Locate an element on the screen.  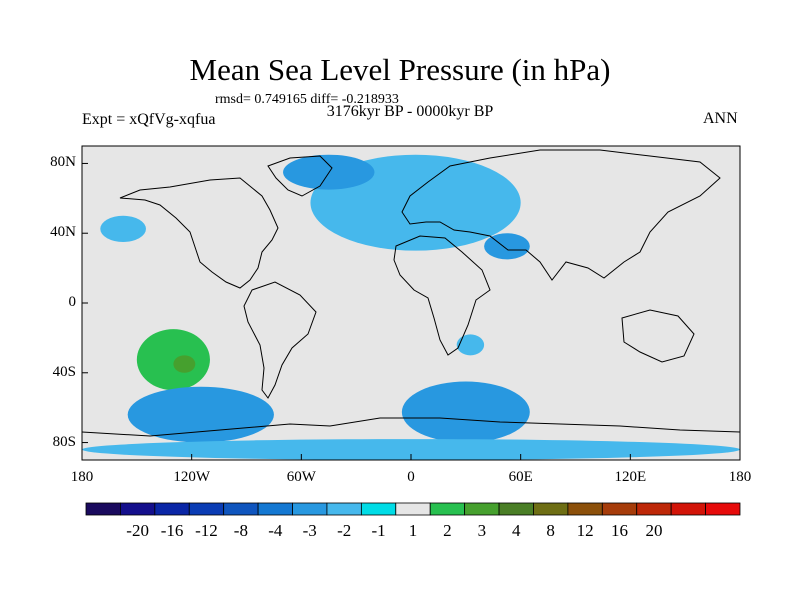
x-tick-label: 120W is located at coordinates (191, 477).